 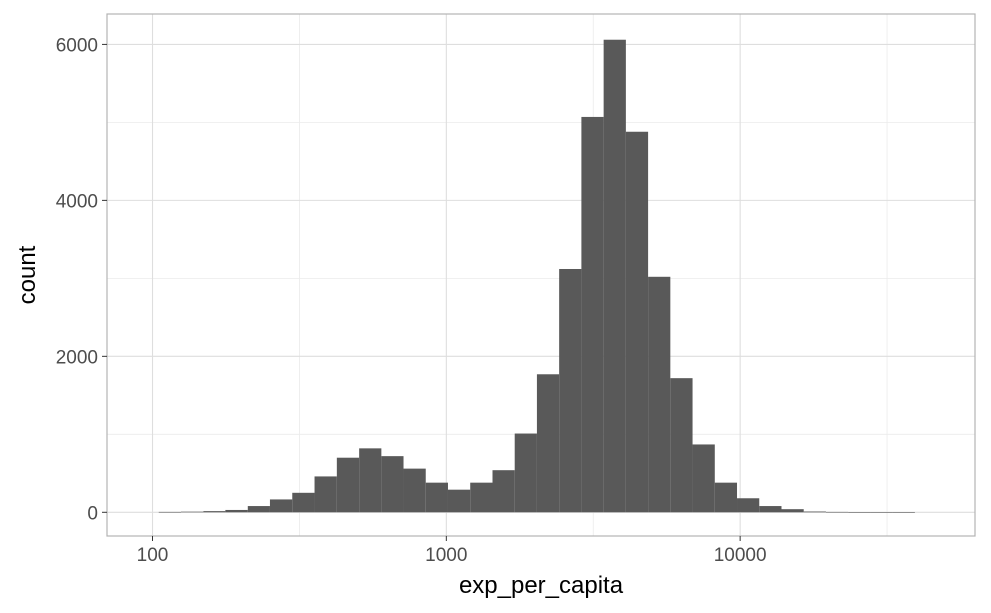 What do you see at coordinates (77, 45) in the screenshot?
I see `y-tick-label: 6000` at bounding box center [77, 45].